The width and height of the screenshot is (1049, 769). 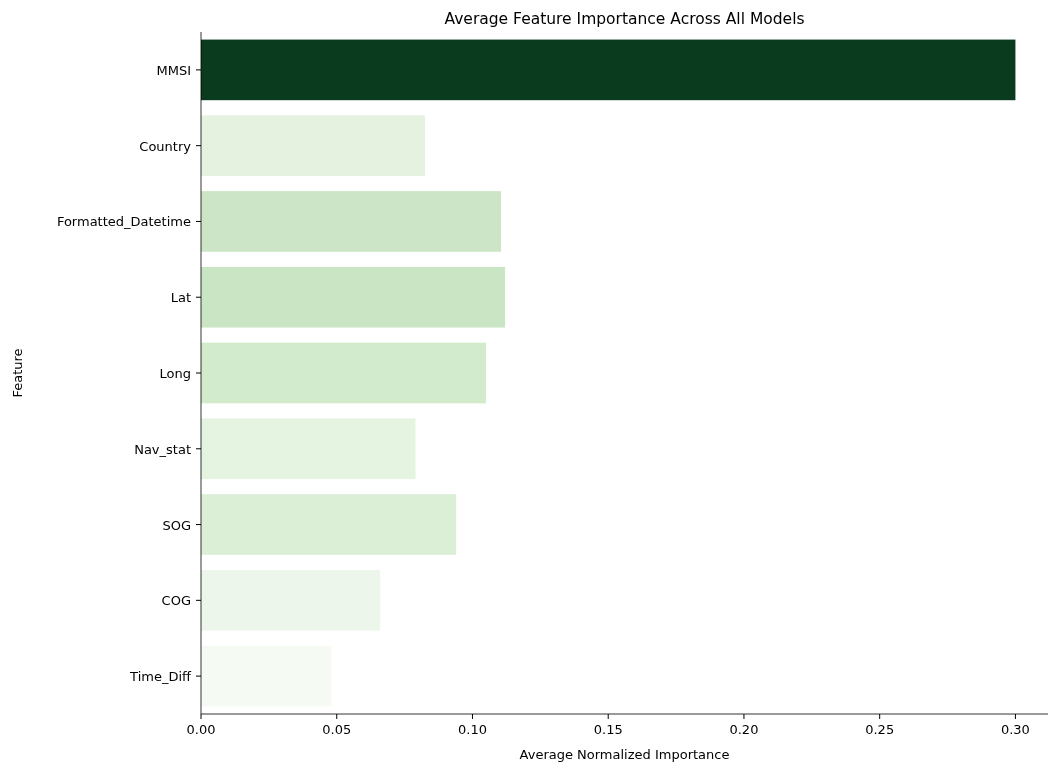 What do you see at coordinates (165, 146) in the screenshot?
I see `y-tick-label: Country` at bounding box center [165, 146].